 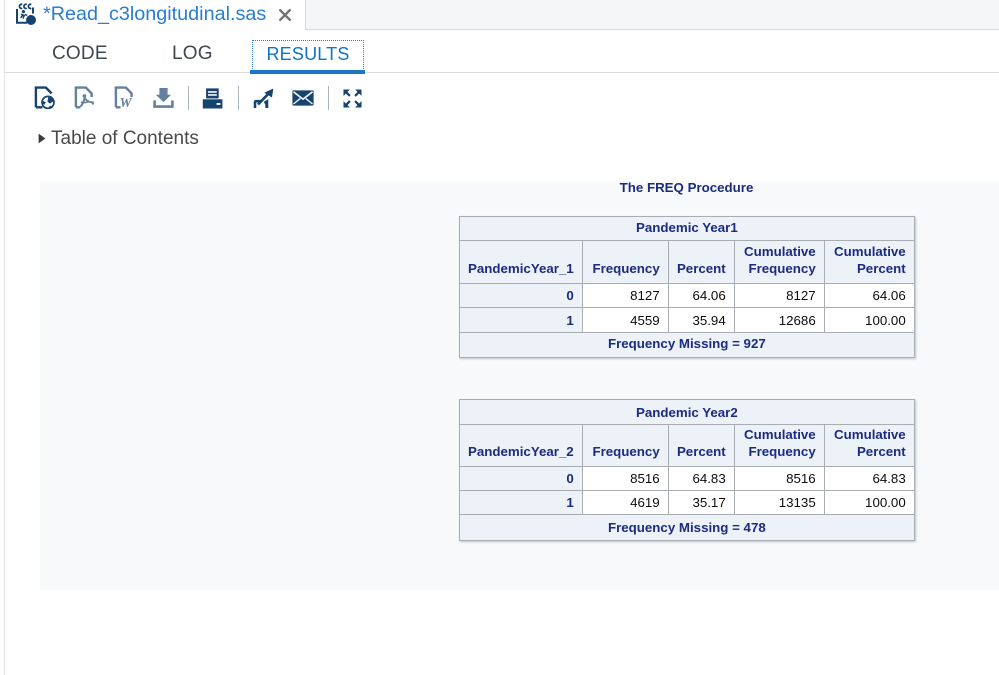 What do you see at coordinates (126, 102) in the screenshot?
I see `svg-text: W` at bounding box center [126, 102].